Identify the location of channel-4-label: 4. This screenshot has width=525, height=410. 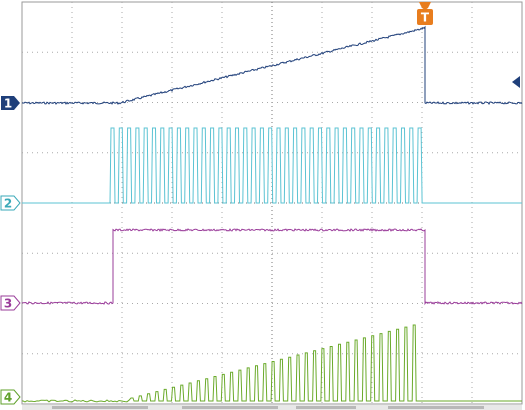
(8, 398).